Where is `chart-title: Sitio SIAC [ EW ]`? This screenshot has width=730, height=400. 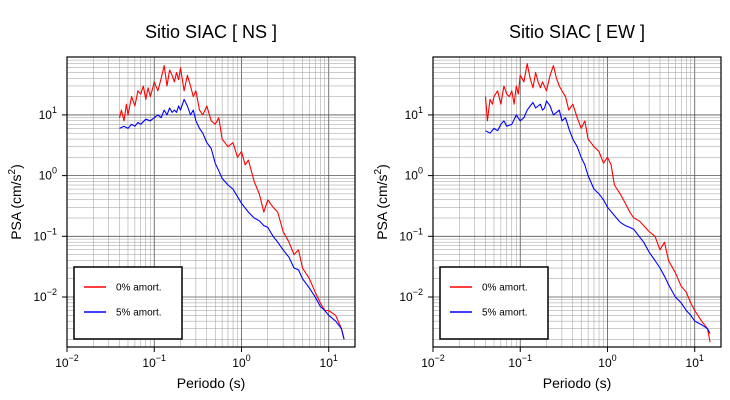
chart-title: Sitio SIAC [ EW ] is located at coordinates (577, 32).